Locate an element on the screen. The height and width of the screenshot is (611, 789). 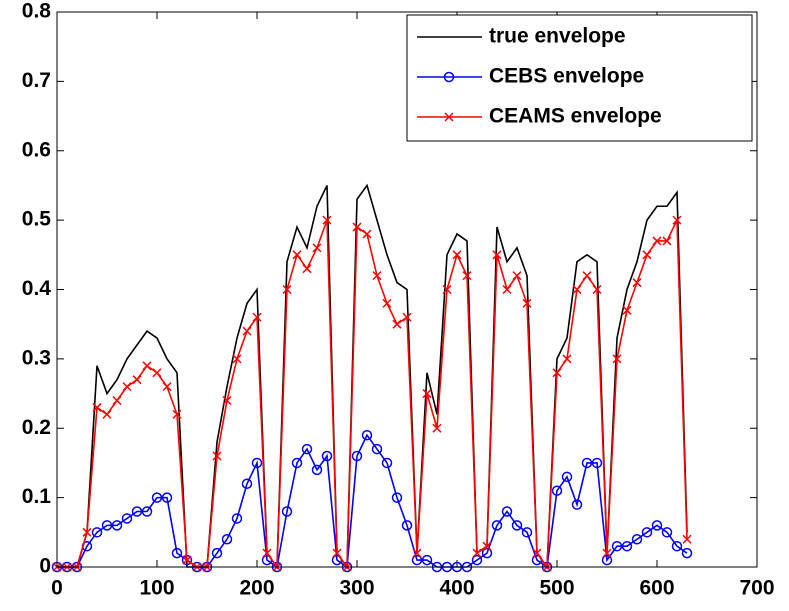
legend-label: true envelope is located at coordinates (557, 36).